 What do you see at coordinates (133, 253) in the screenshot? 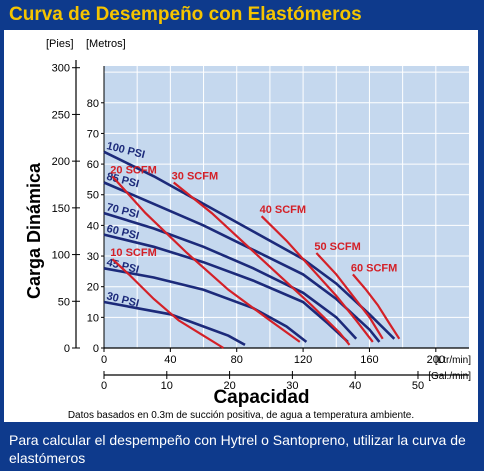
I see `scfm-curve-label: 10 SCFM` at bounding box center [133, 253].